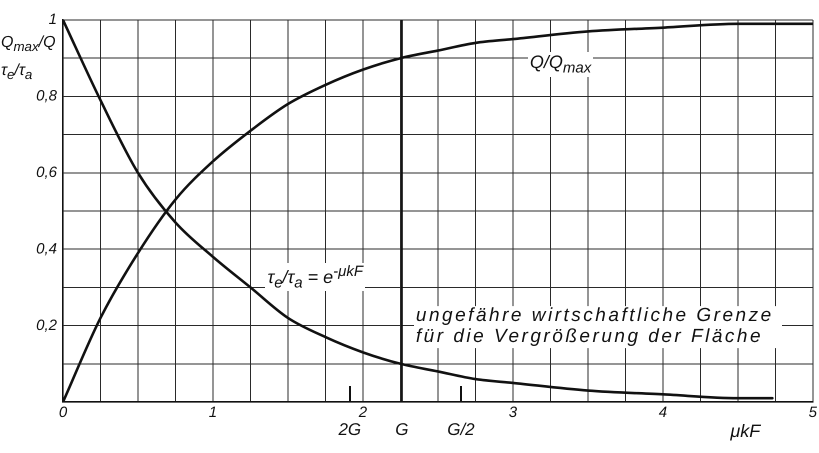 This screenshot has height=453, width=819. What do you see at coordinates (47, 172) in the screenshot?
I see `y-tick-label: 0,6` at bounding box center [47, 172].